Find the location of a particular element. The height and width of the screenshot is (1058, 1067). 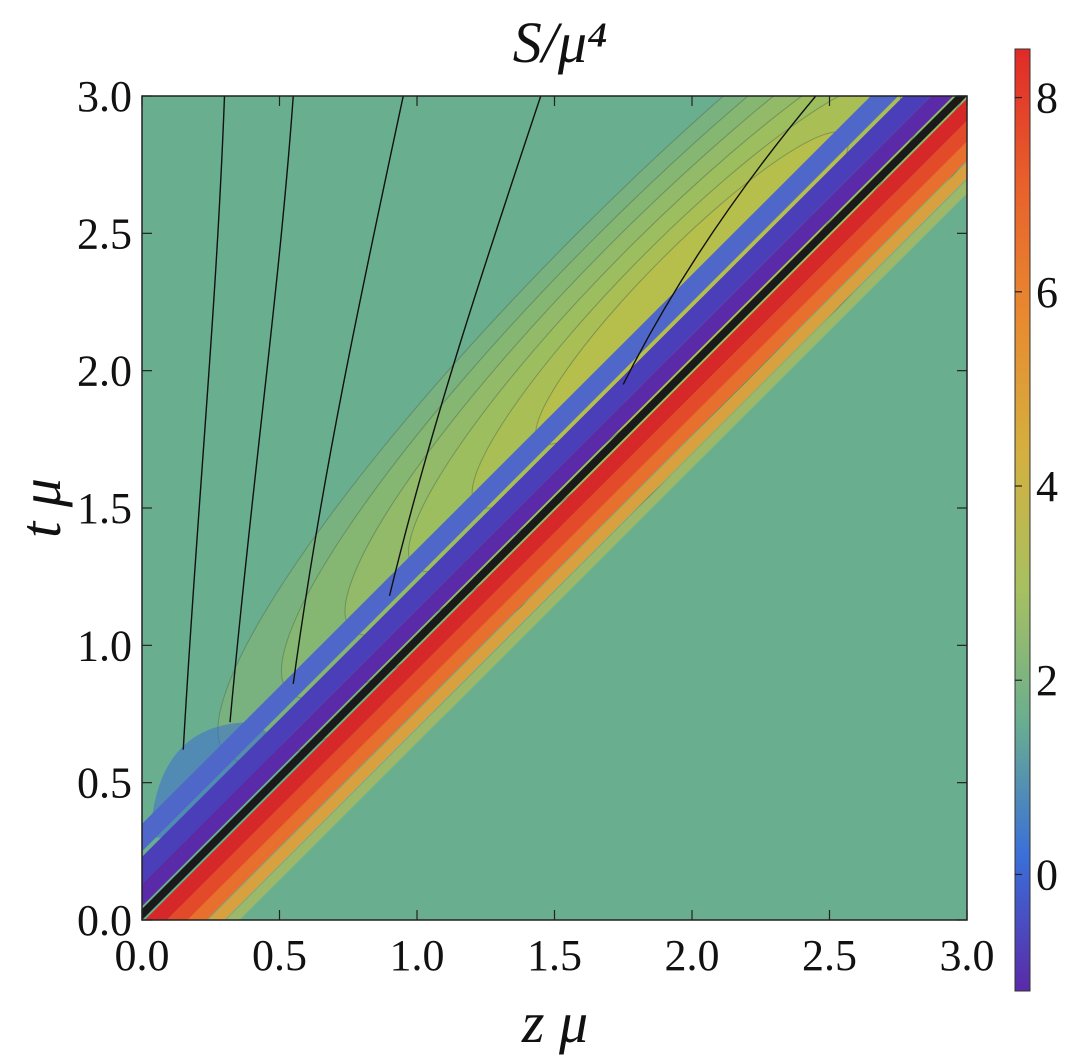

colorbar-tick-label: 0 is located at coordinates (1047, 874).